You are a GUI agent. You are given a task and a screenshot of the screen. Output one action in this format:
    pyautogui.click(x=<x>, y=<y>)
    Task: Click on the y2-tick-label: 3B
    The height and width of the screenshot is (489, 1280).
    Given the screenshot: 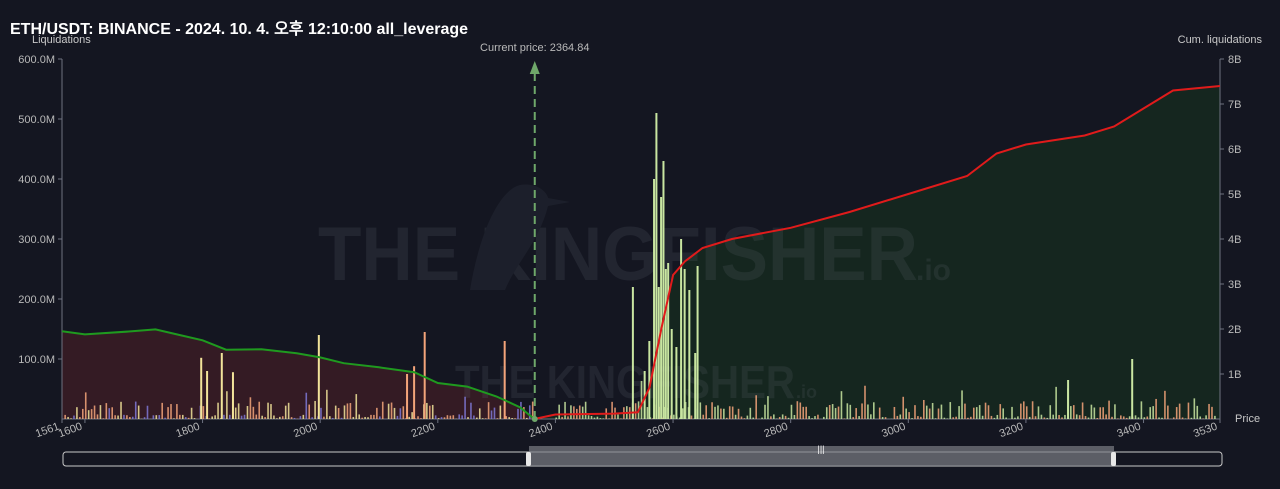 What is the action you would take?
    pyautogui.click(x=1234, y=285)
    